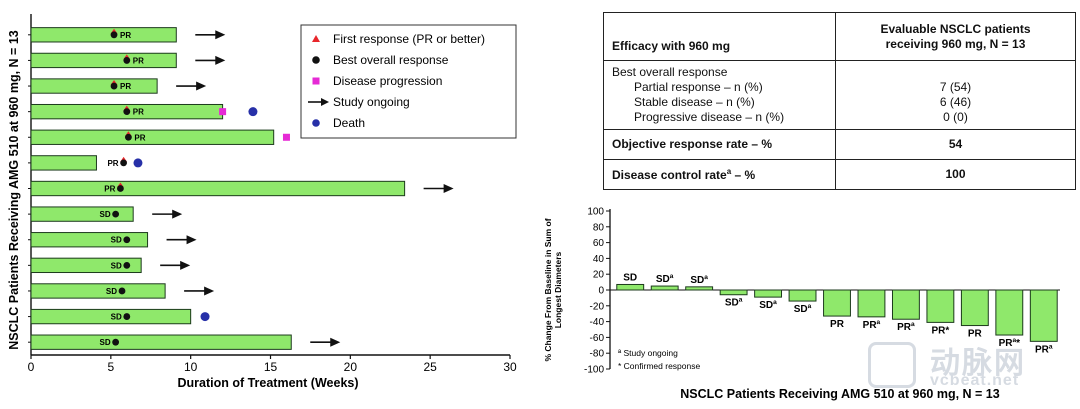  Describe the element at coordinates (955, 101) in the screenshot. I see `sd-value: 6 (46)` at that location.